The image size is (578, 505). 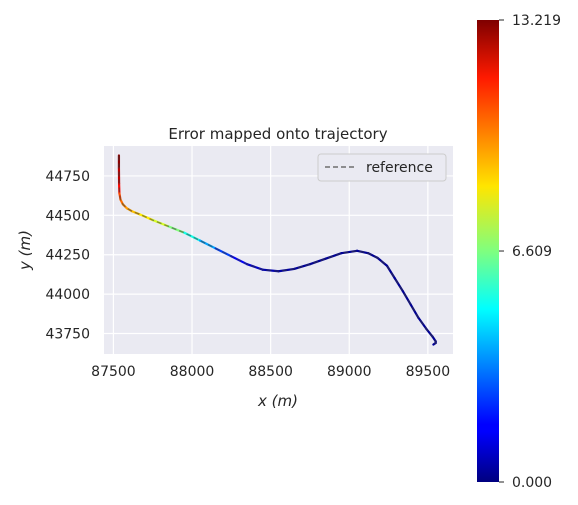 What do you see at coordinates (25, 250) in the screenshot?
I see `y-axis-label: y (m)` at bounding box center [25, 250].